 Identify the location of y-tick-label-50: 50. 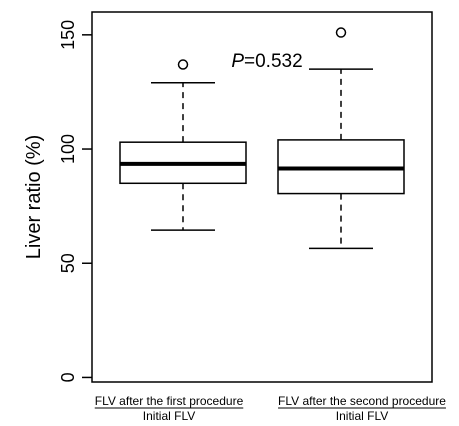
(68, 263).